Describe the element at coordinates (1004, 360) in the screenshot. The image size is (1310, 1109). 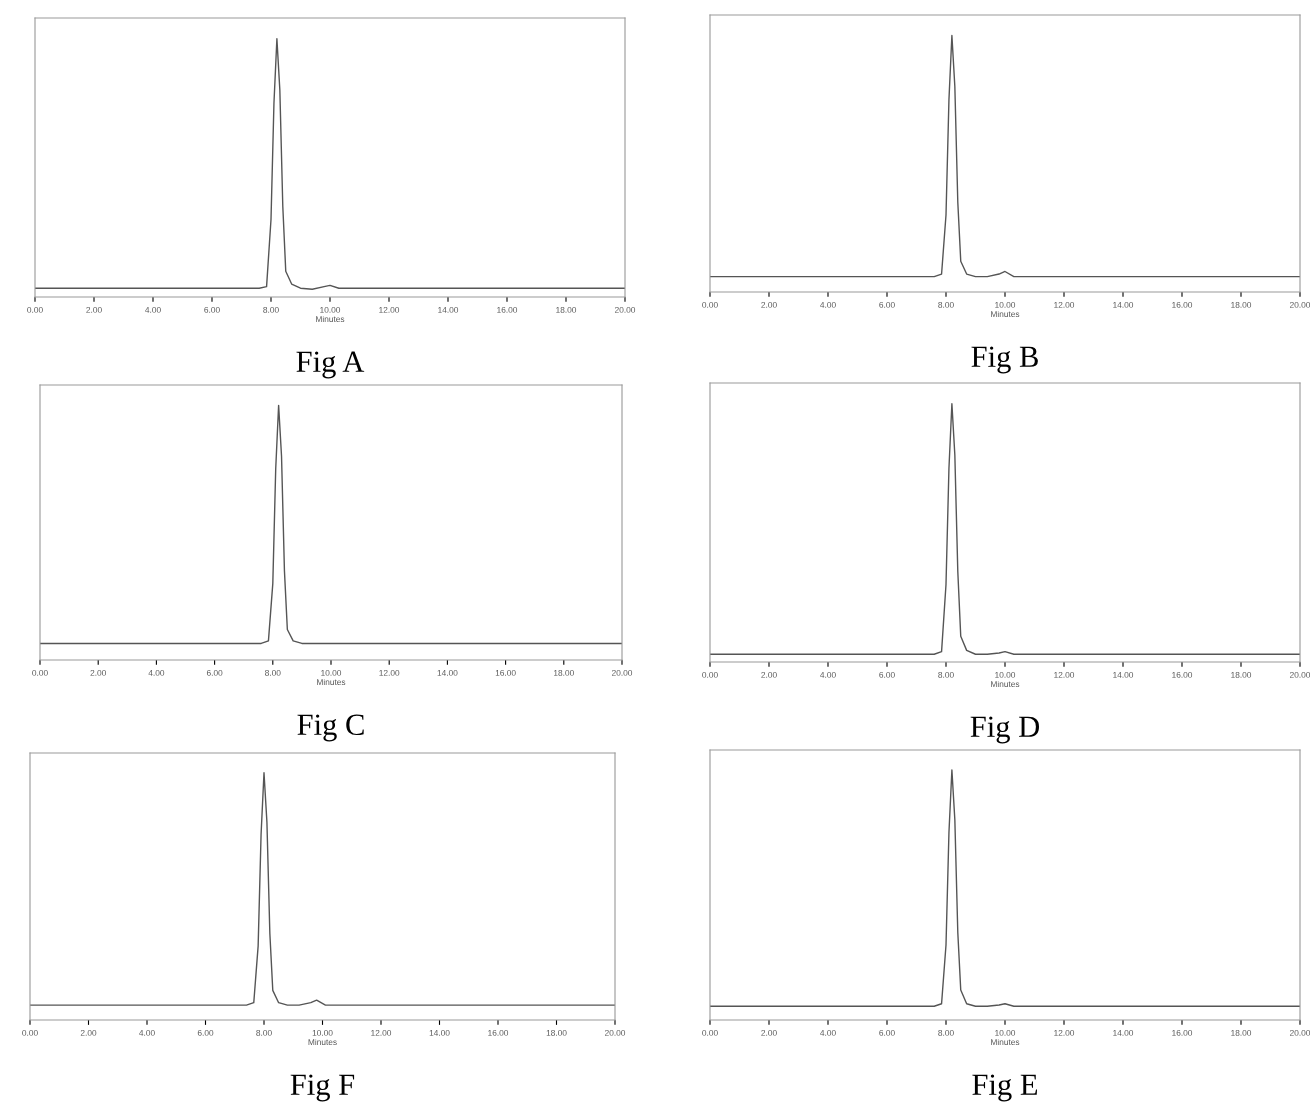
I see `text: Fig B` at that location.